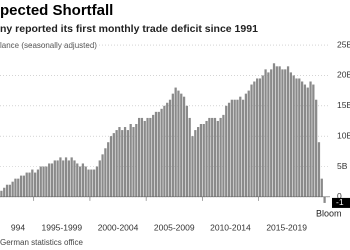  Describe the element at coordinates (343, 135) in the screenshot. I see `y-tick-label: 10B` at that location.